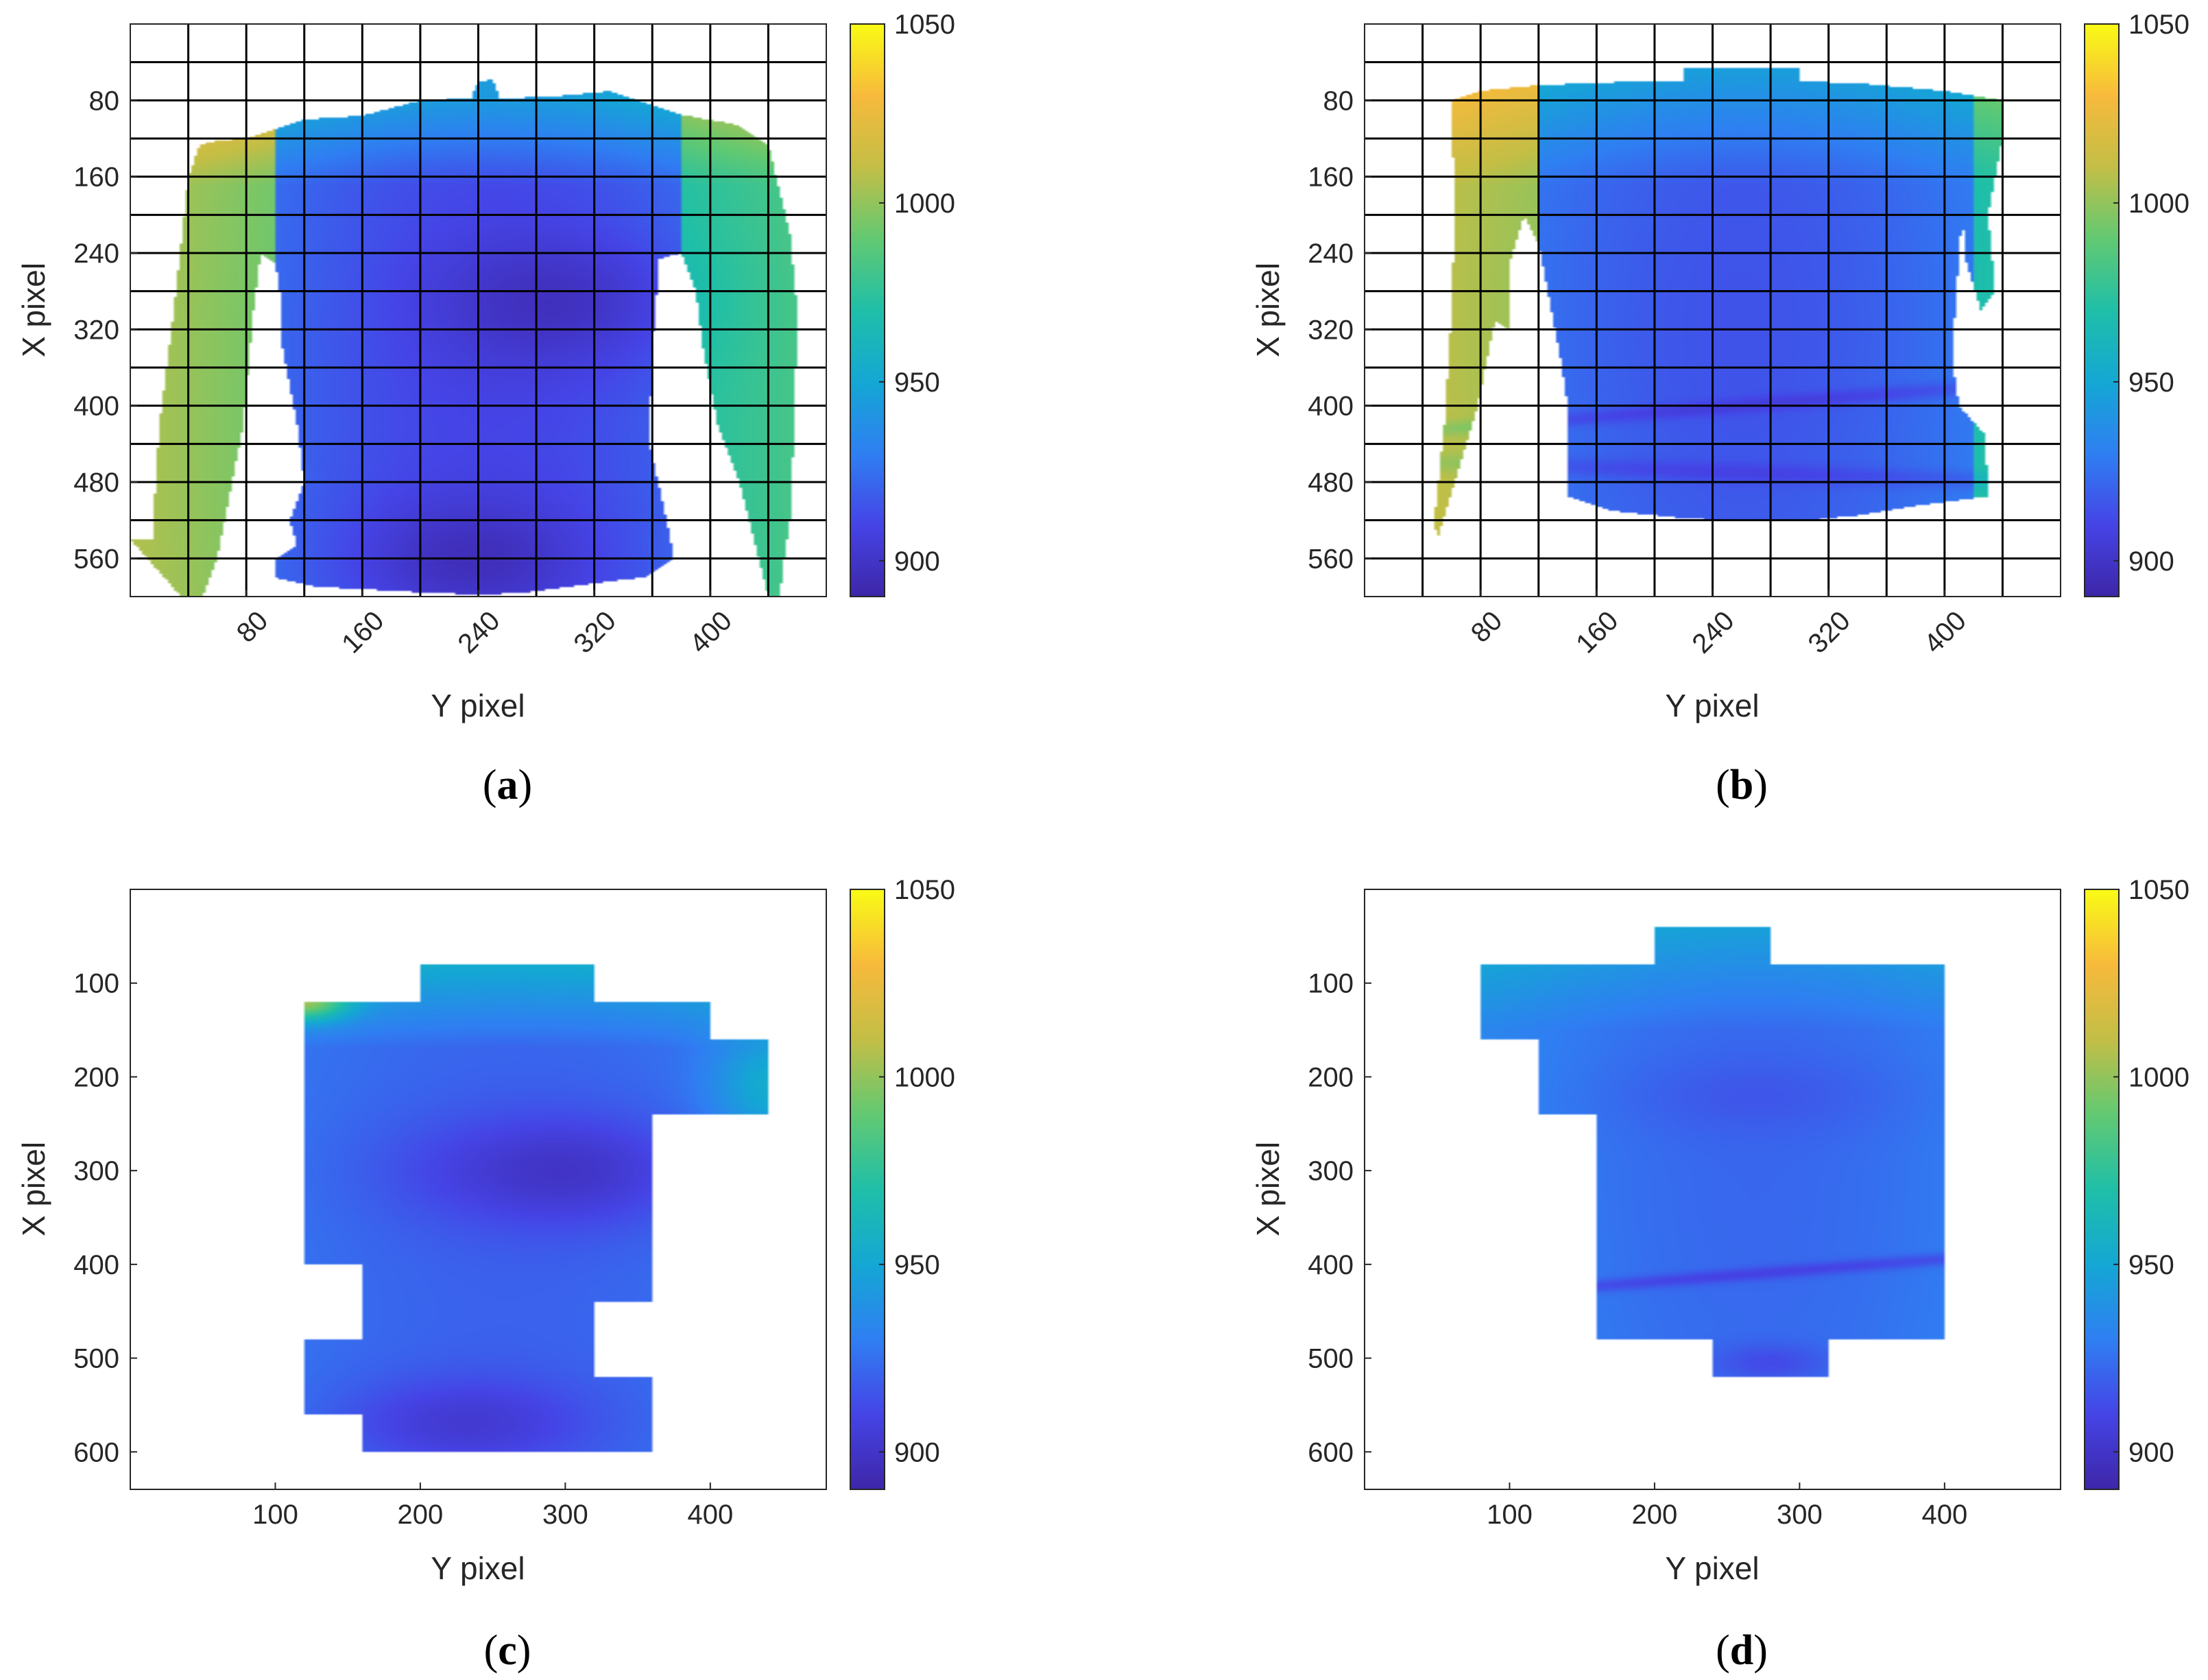  What do you see at coordinates (1713, 310) in the screenshot?
I see `grid-b` at bounding box center [1713, 310].